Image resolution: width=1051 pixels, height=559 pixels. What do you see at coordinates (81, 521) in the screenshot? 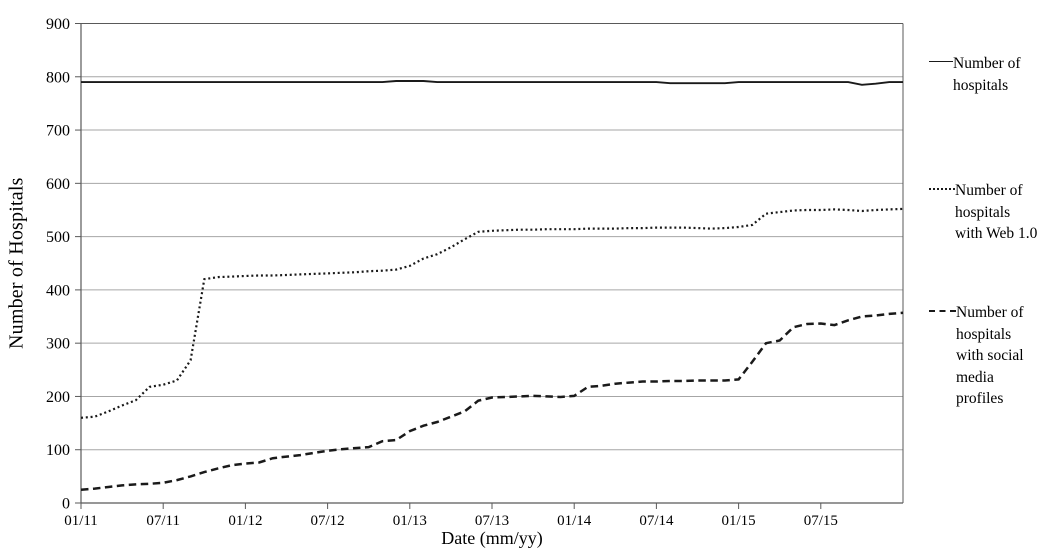
I see `x-tick-label: 01/11` at bounding box center [81, 521].